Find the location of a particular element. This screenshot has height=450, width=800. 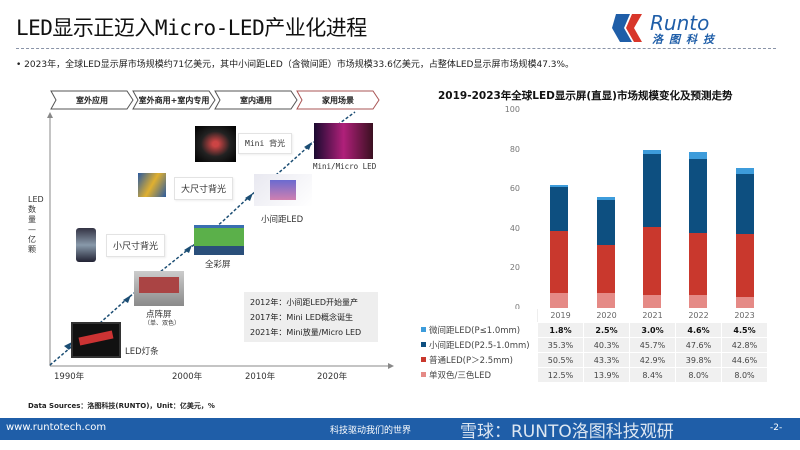

data-label: 45.7% is located at coordinates (652, 345).